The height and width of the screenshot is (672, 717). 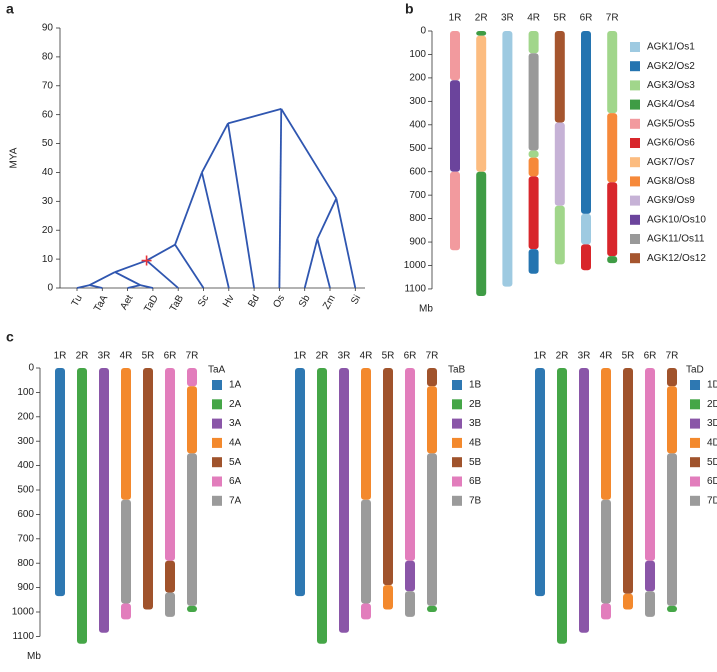 I want to click on y-tick-label: 60, so click(x=48, y=114).